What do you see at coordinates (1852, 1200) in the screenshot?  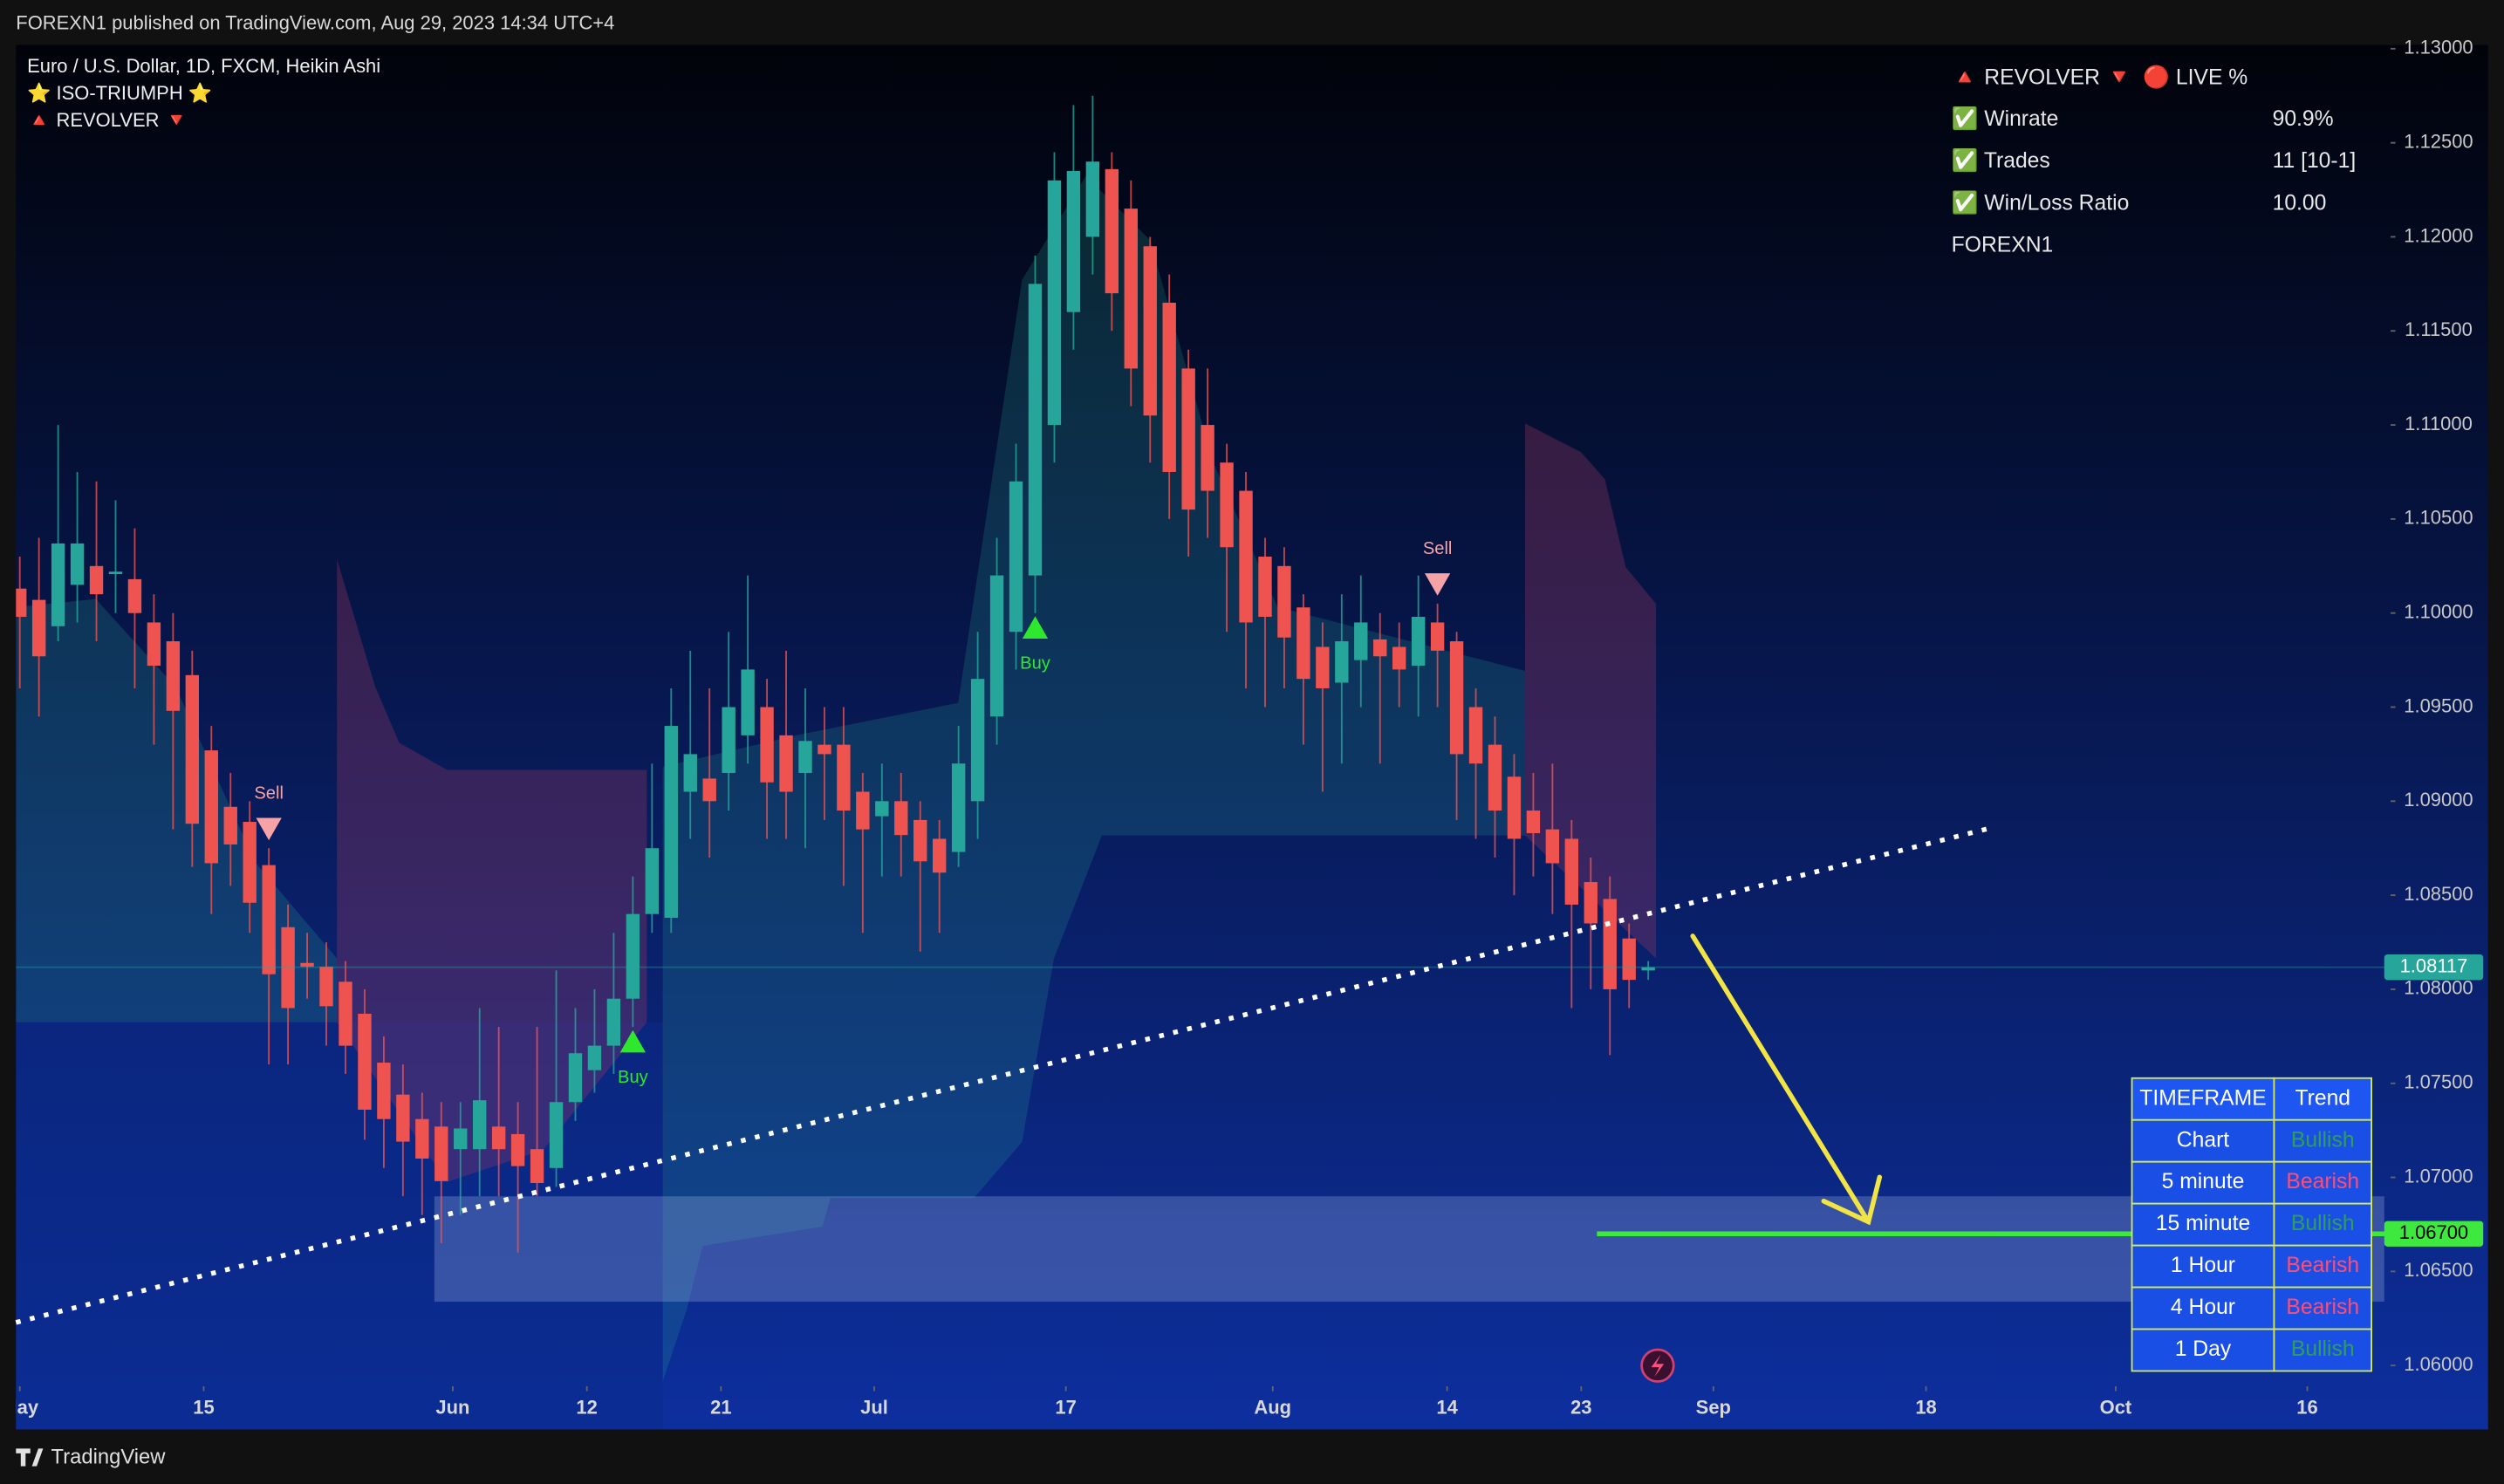 I see `arrow-head` at bounding box center [1852, 1200].